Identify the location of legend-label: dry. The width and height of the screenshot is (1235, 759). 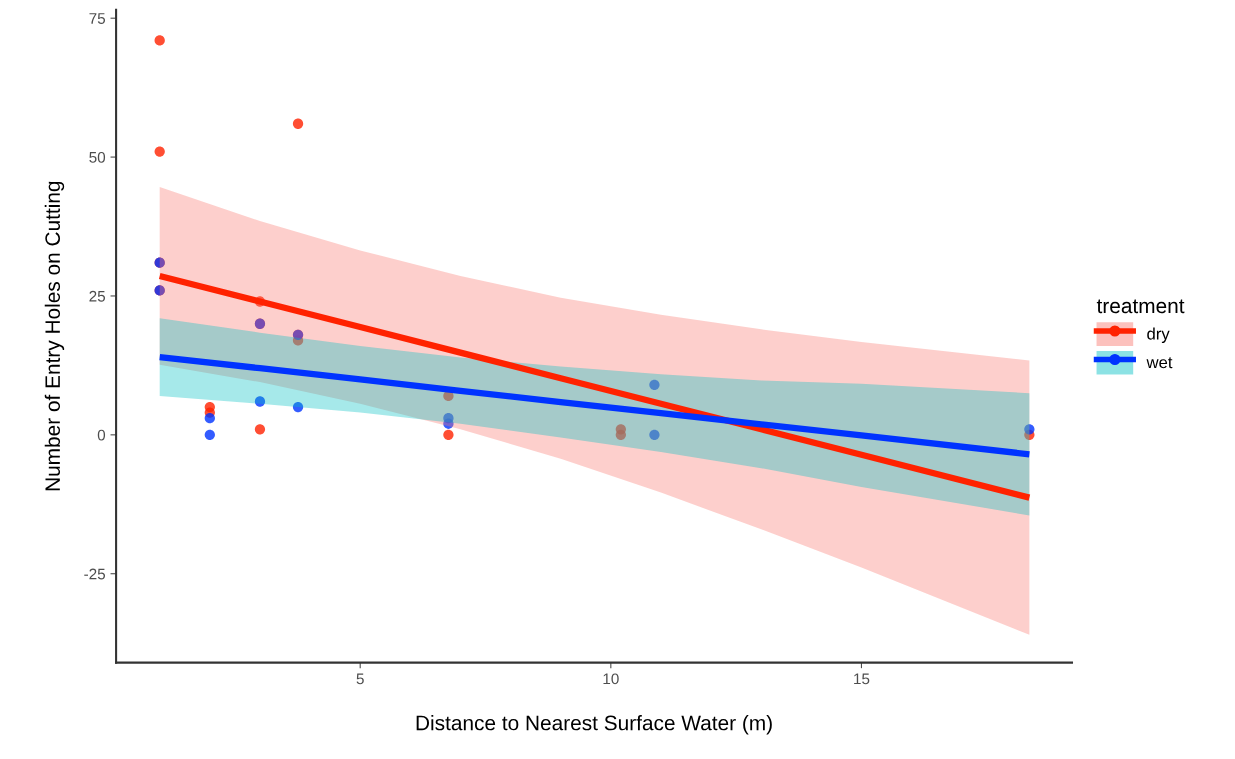
(1158, 335).